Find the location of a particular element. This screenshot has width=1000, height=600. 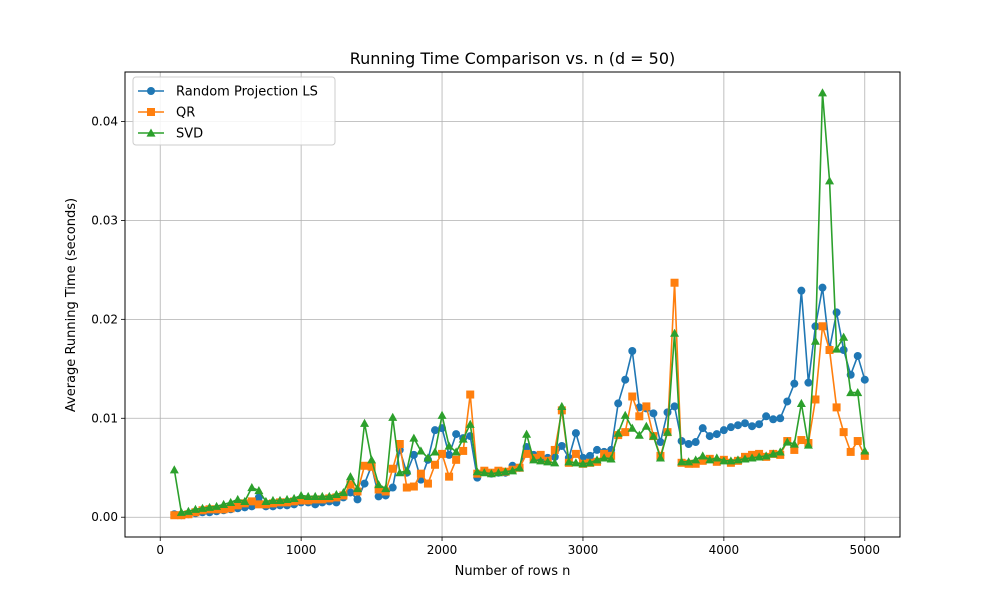

y-tick-label: 0.02 is located at coordinates (104, 319).